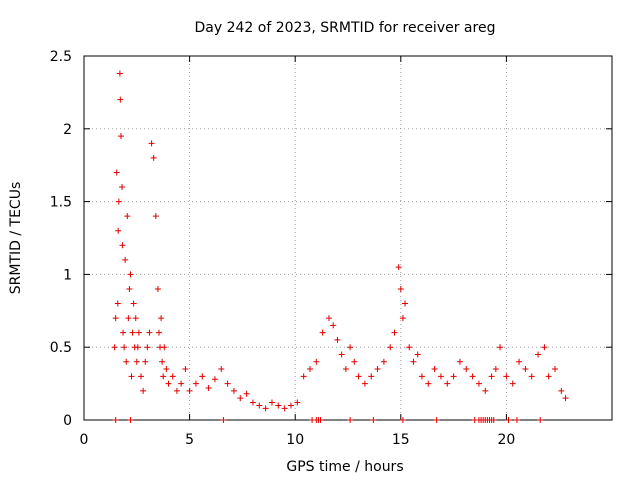  Describe the element at coordinates (401, 440) in the screenshot. I see `x-tick-label: 15` at that location.